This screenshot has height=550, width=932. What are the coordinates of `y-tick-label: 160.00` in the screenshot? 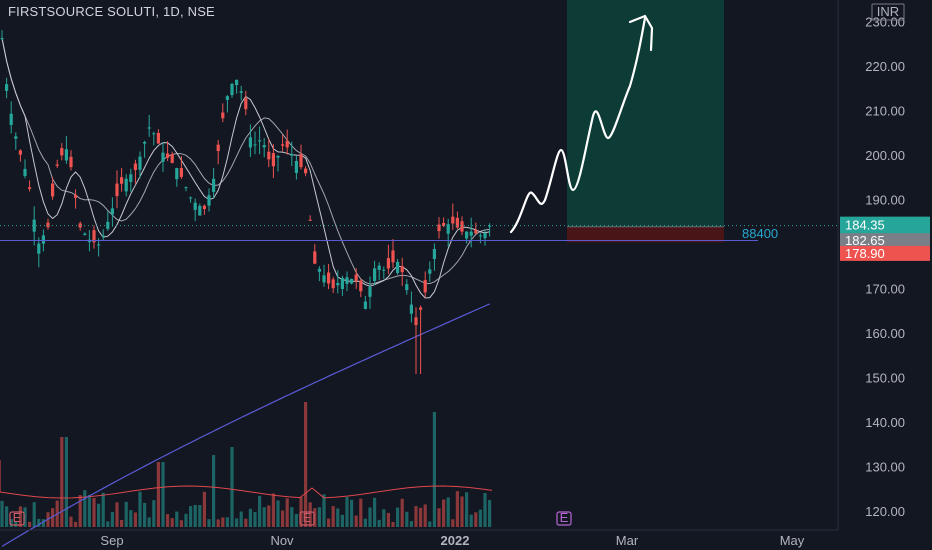 It's located at (885, 333).